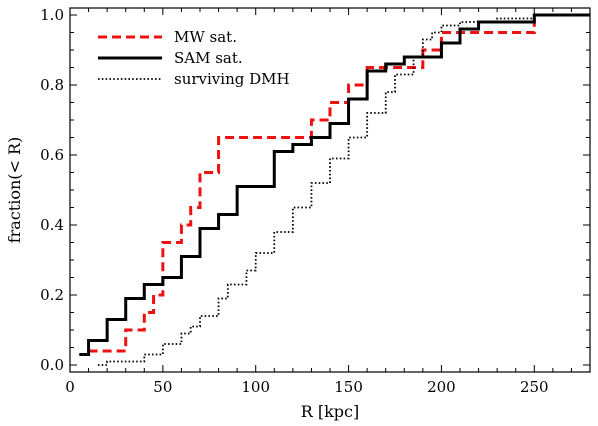 The image size is (598, 426). Describe the element at coordinates (205, 37) in the screenshot. I see `legend-label: MW sat.` at that location.